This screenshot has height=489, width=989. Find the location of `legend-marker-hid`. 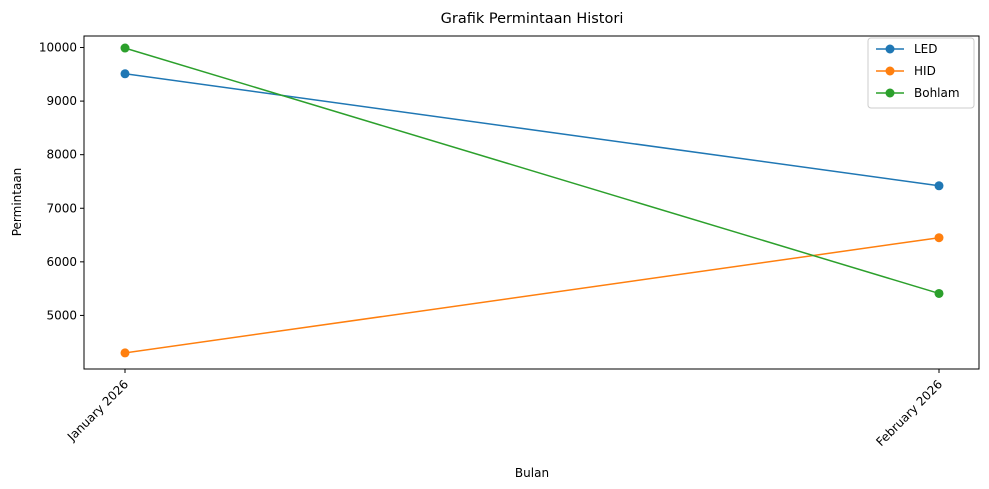

legend-marker-hid is located at coordinates (890, 71).